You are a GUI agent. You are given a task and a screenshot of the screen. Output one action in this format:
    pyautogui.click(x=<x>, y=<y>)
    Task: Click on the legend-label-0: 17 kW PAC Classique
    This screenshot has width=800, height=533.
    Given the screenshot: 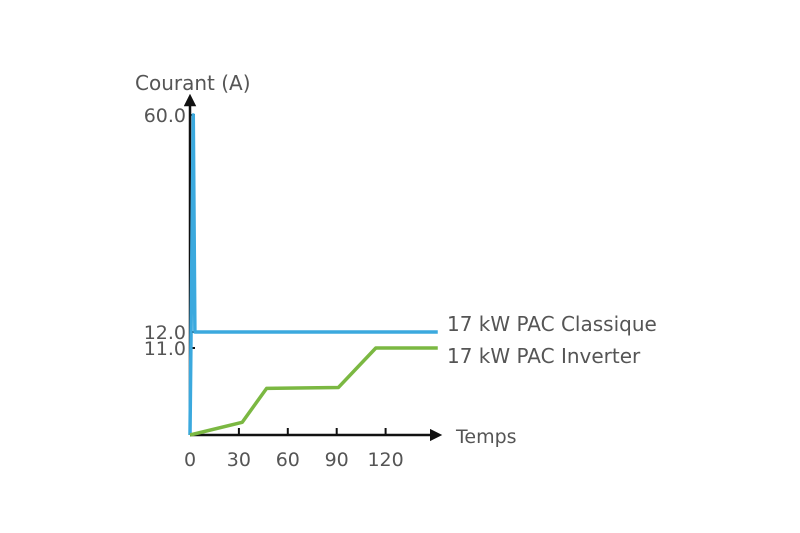 What is the action you would take?
    pyautogui.click(x=552, y=324)
    